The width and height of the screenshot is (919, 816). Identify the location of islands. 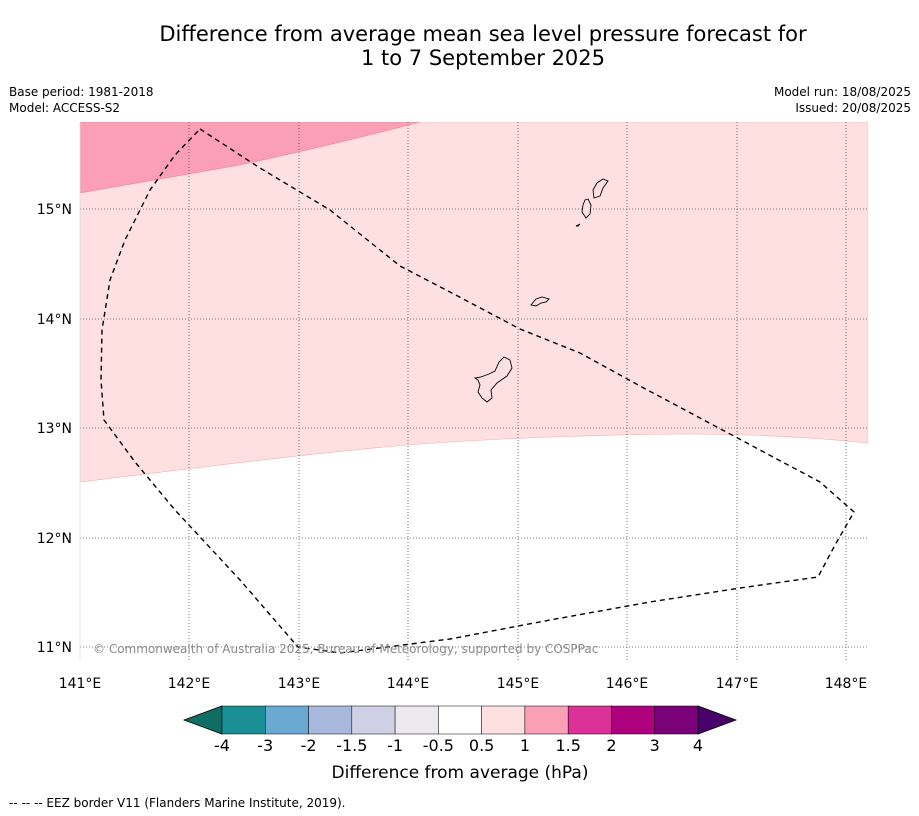
(541, 290).